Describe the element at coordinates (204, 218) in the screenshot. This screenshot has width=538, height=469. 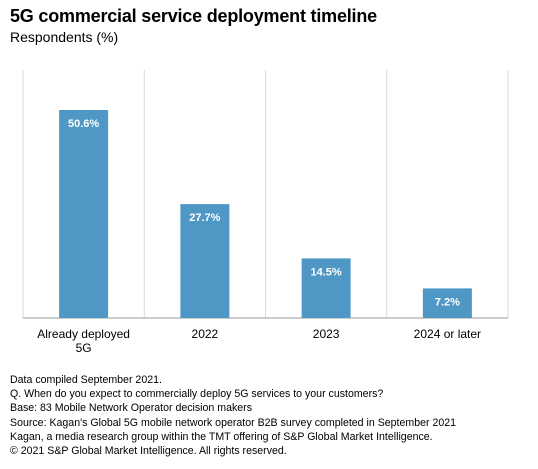
I see `data-label: 27.7%` at that location.